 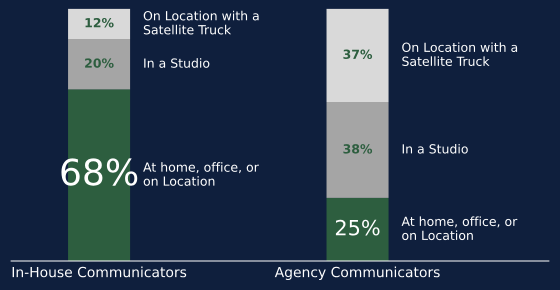 What do you see at coordinates (201, 22) in the screenshot?
I see `series-label: On Location with a Satellite Truck` at bounding box center [201, 22].